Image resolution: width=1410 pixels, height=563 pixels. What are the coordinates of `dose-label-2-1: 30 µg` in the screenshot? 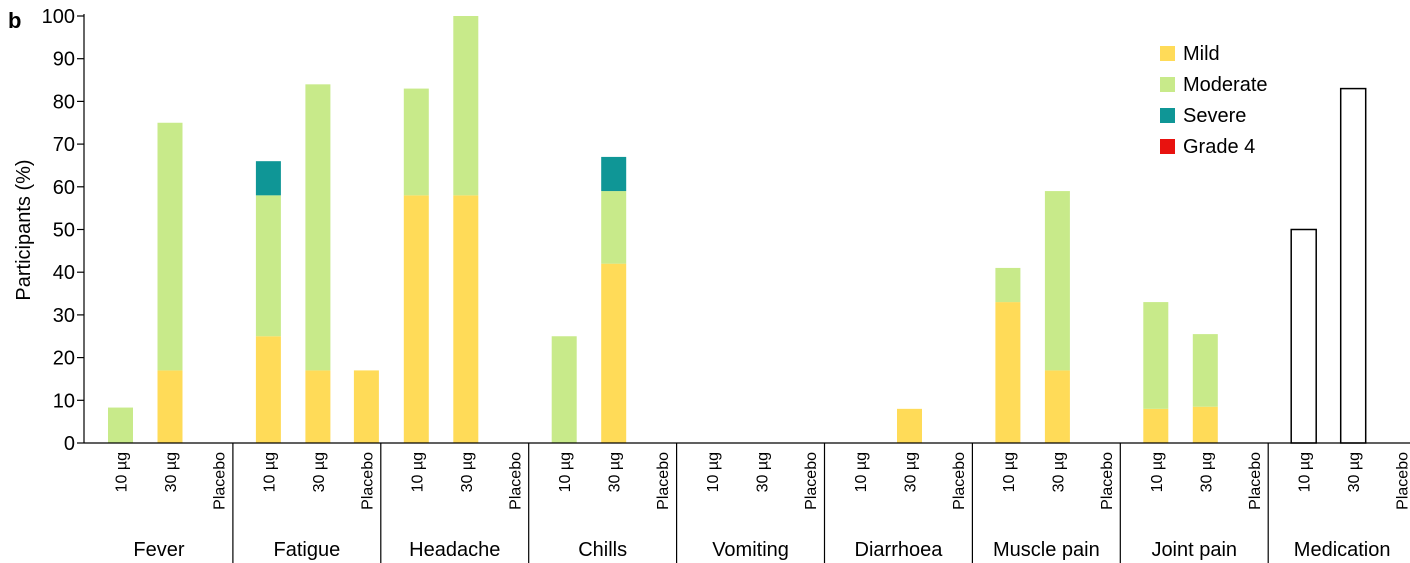 It's located at (467, 472).